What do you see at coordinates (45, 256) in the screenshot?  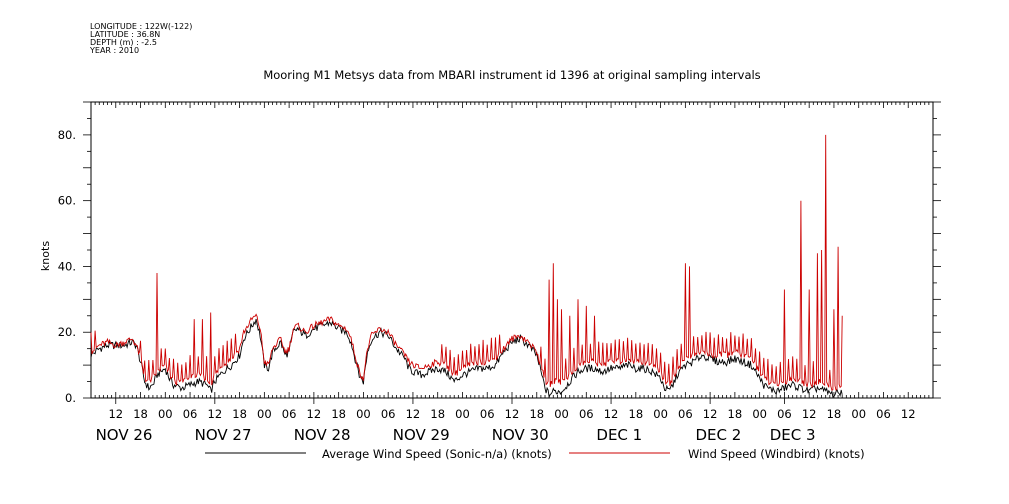 I see `y-axis-label: knots` at bounding box center [45, 256].